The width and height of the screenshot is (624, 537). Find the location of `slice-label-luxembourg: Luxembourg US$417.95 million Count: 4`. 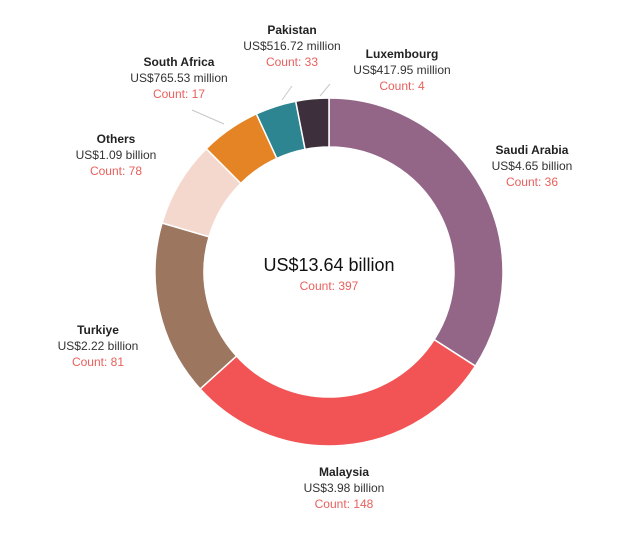

slice-label-luxembourg: Luxembourg US$417.95 million Count: 4 is located at coordinates (402, 70).